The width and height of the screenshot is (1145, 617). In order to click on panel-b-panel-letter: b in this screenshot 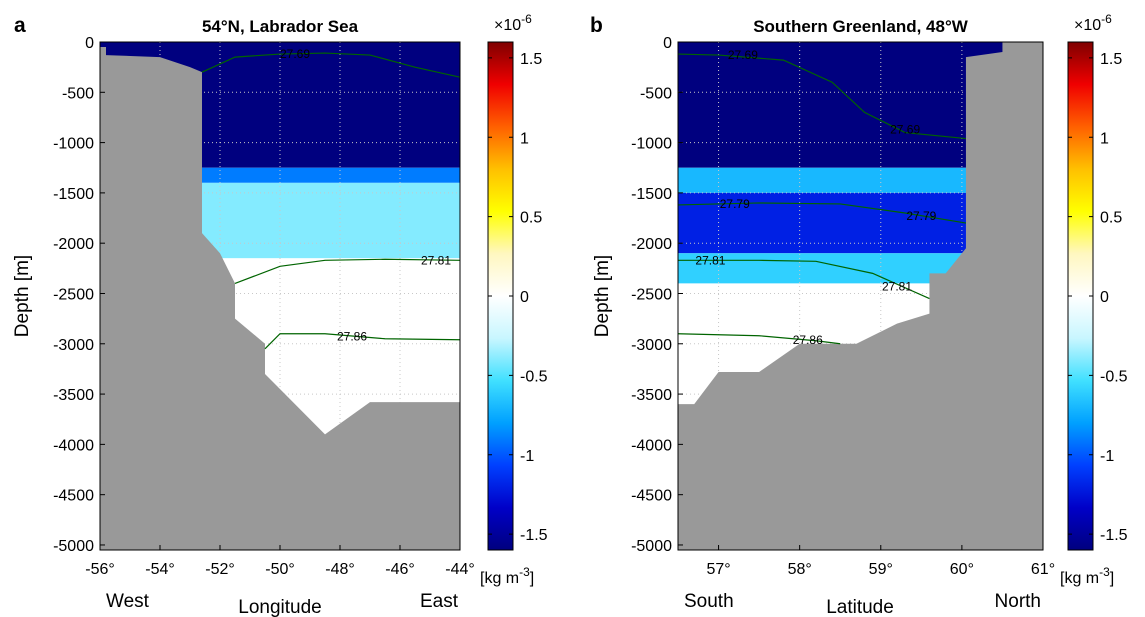, I will do `click(596, 25)`.